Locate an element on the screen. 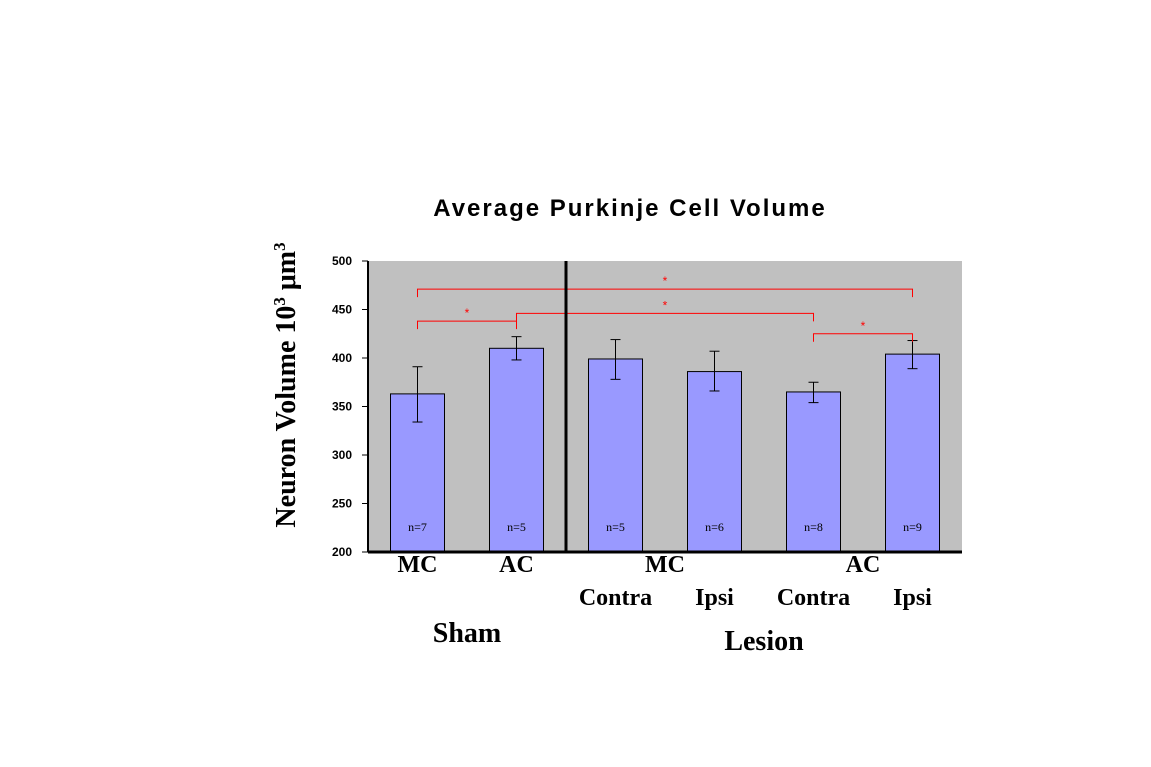  y-tick-label: 450 is located at coordinates (342, 310).